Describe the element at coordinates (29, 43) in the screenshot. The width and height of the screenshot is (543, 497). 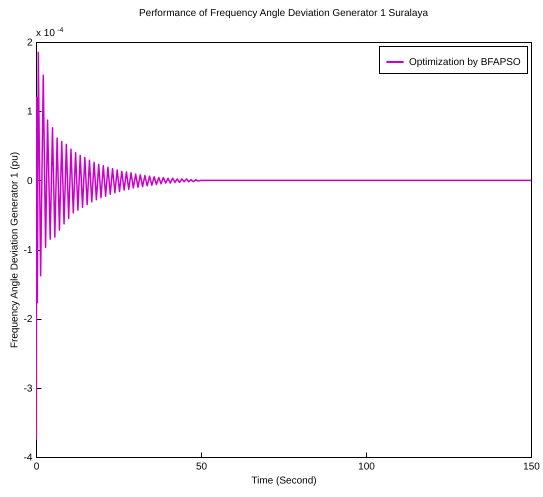
I see `y-tick-label: 2` at that location.